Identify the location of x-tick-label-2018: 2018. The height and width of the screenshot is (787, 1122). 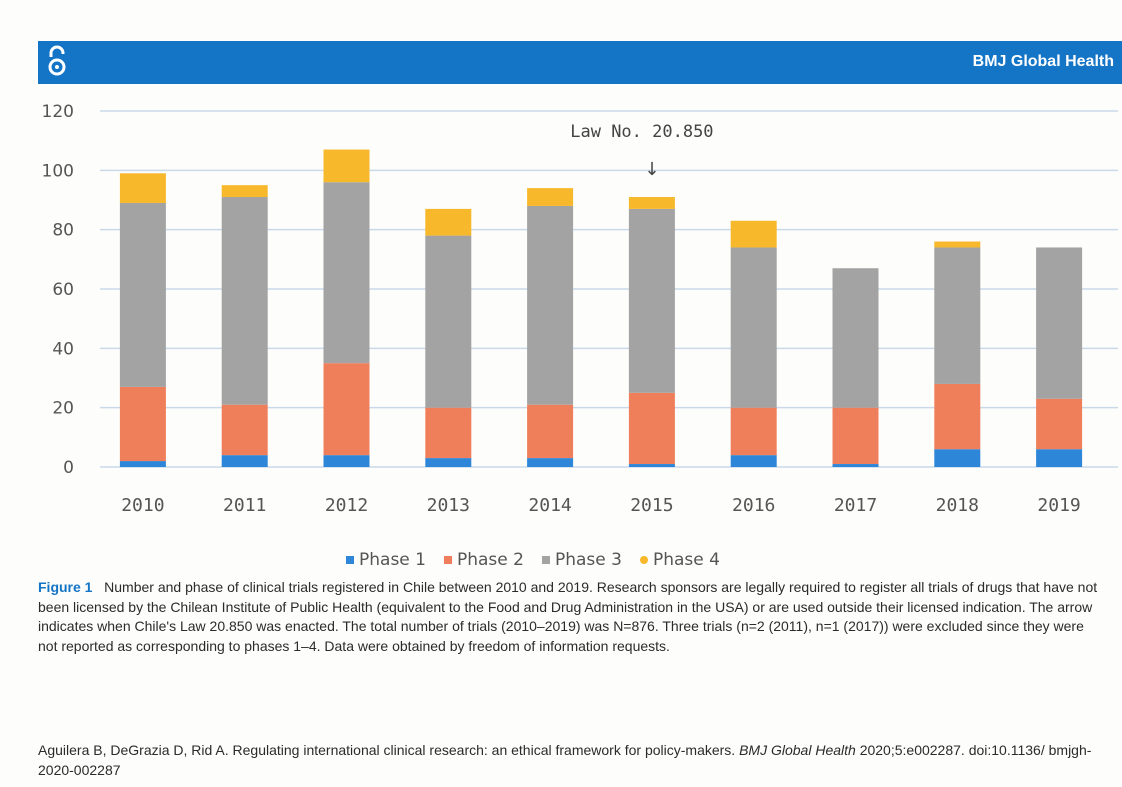
(957, 505).